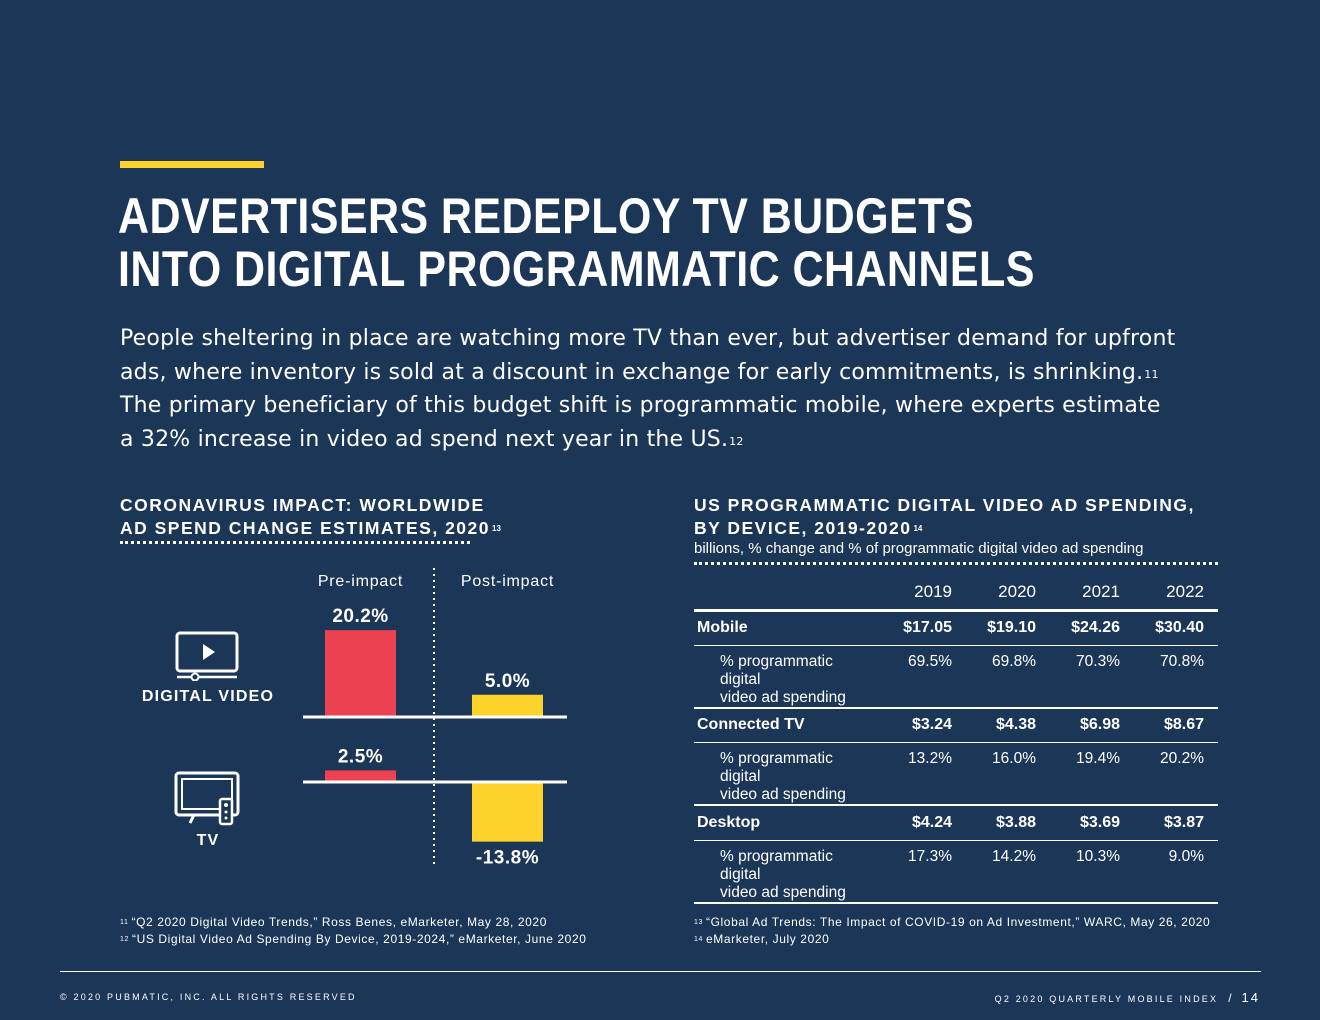  I want to click on spend-value: $3.24, so click(924, 725).